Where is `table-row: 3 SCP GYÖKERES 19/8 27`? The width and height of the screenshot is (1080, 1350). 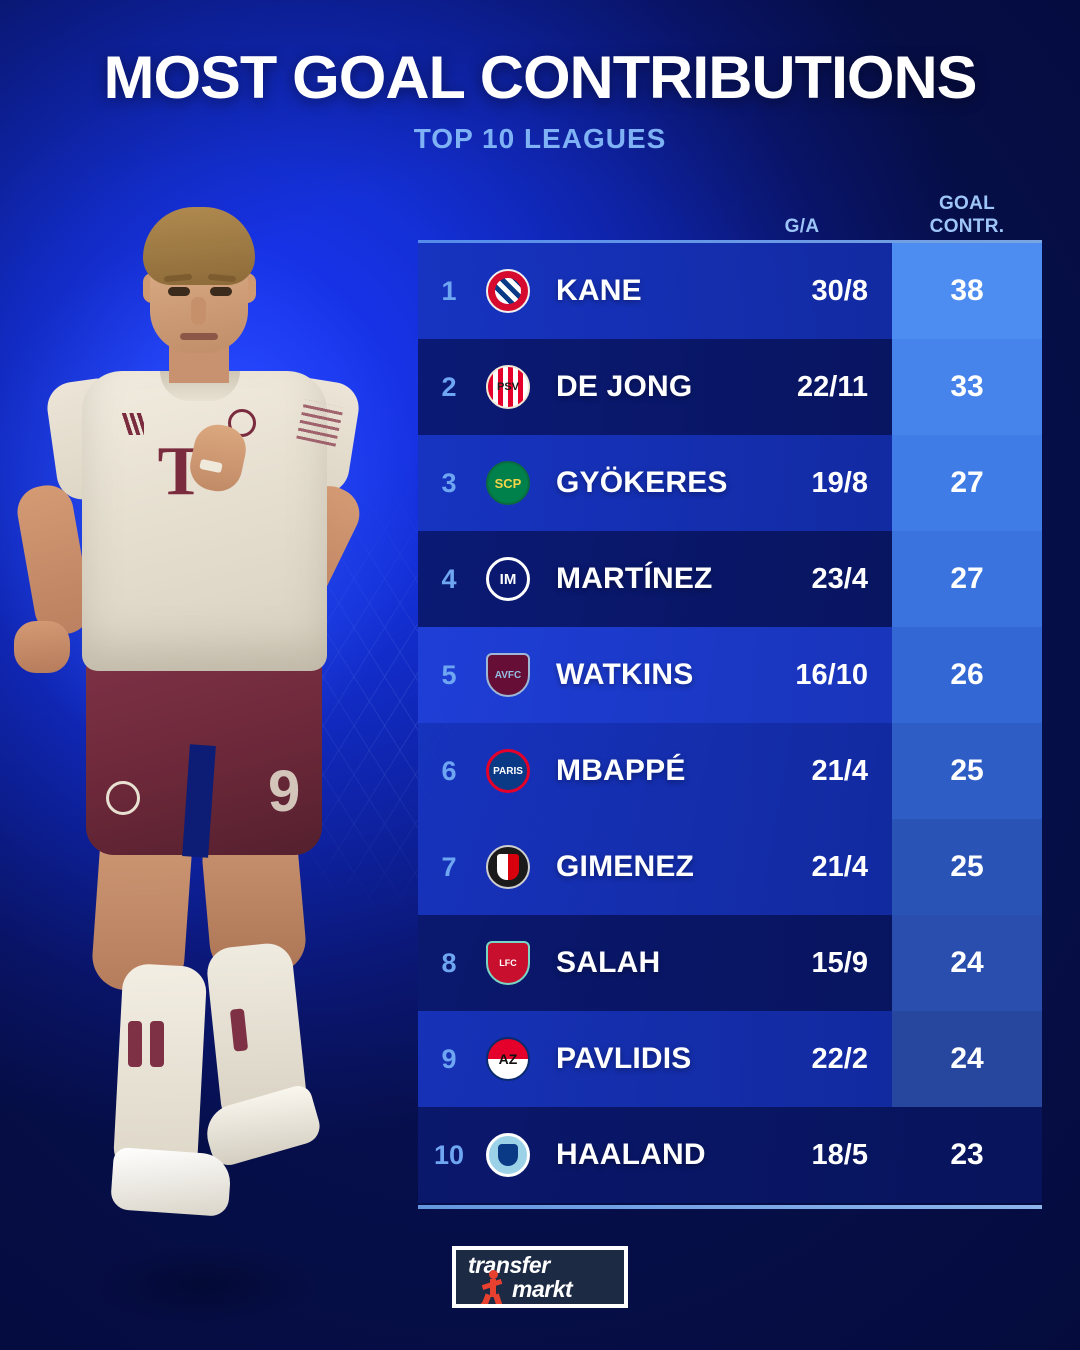 table-row: 3 SCP GYÖKERES 19/8 27 is located at coordinates (730, 483).